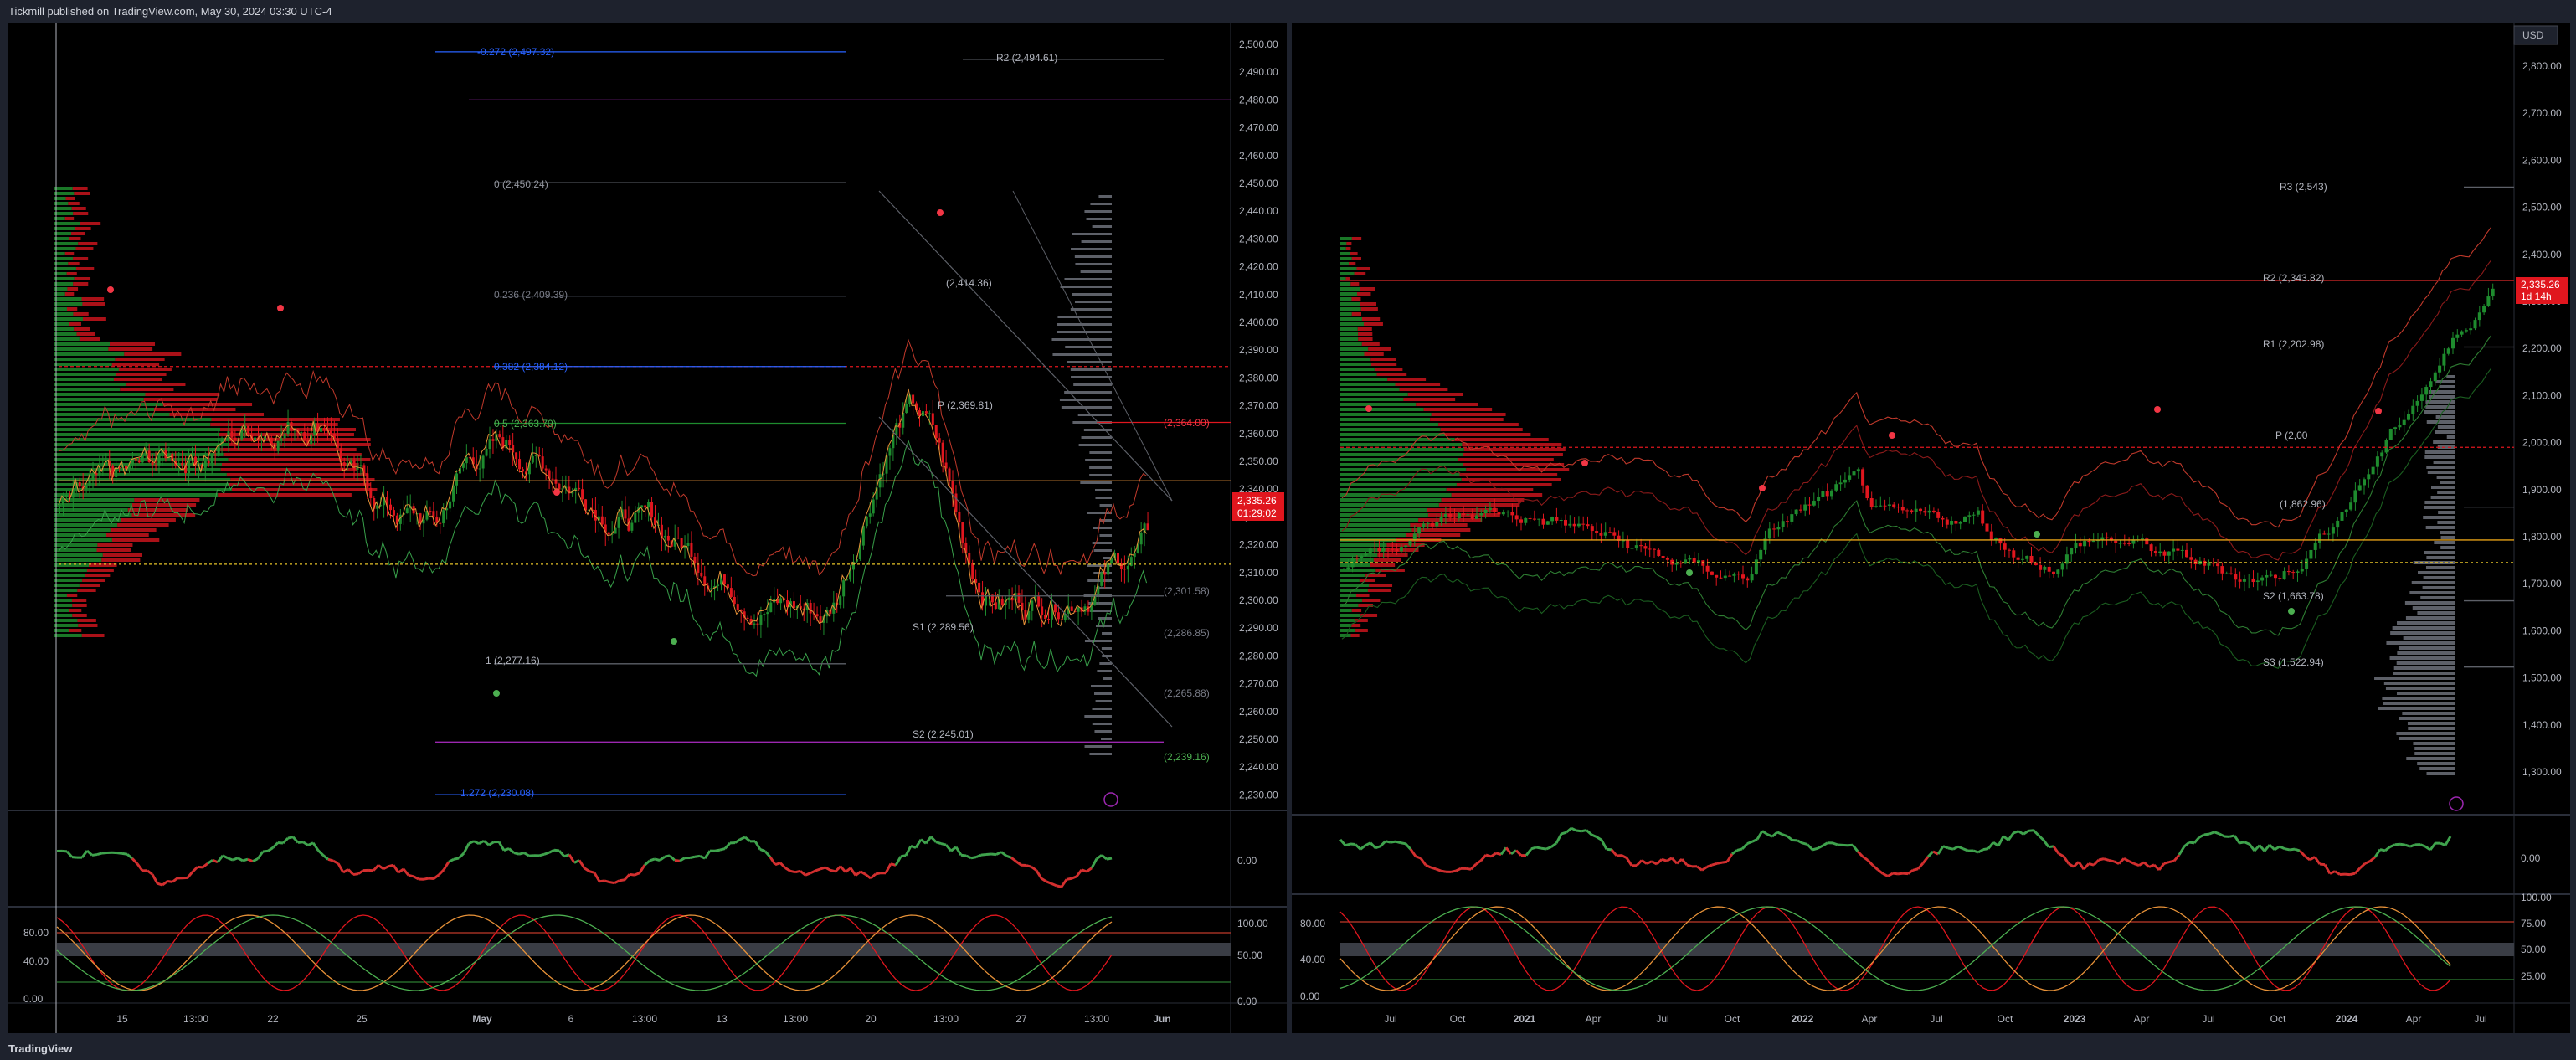 The image size is (2576, 1060). Describe the element at coordinates (2535, 35) in the screenshot. I see `currency-button` at that location.